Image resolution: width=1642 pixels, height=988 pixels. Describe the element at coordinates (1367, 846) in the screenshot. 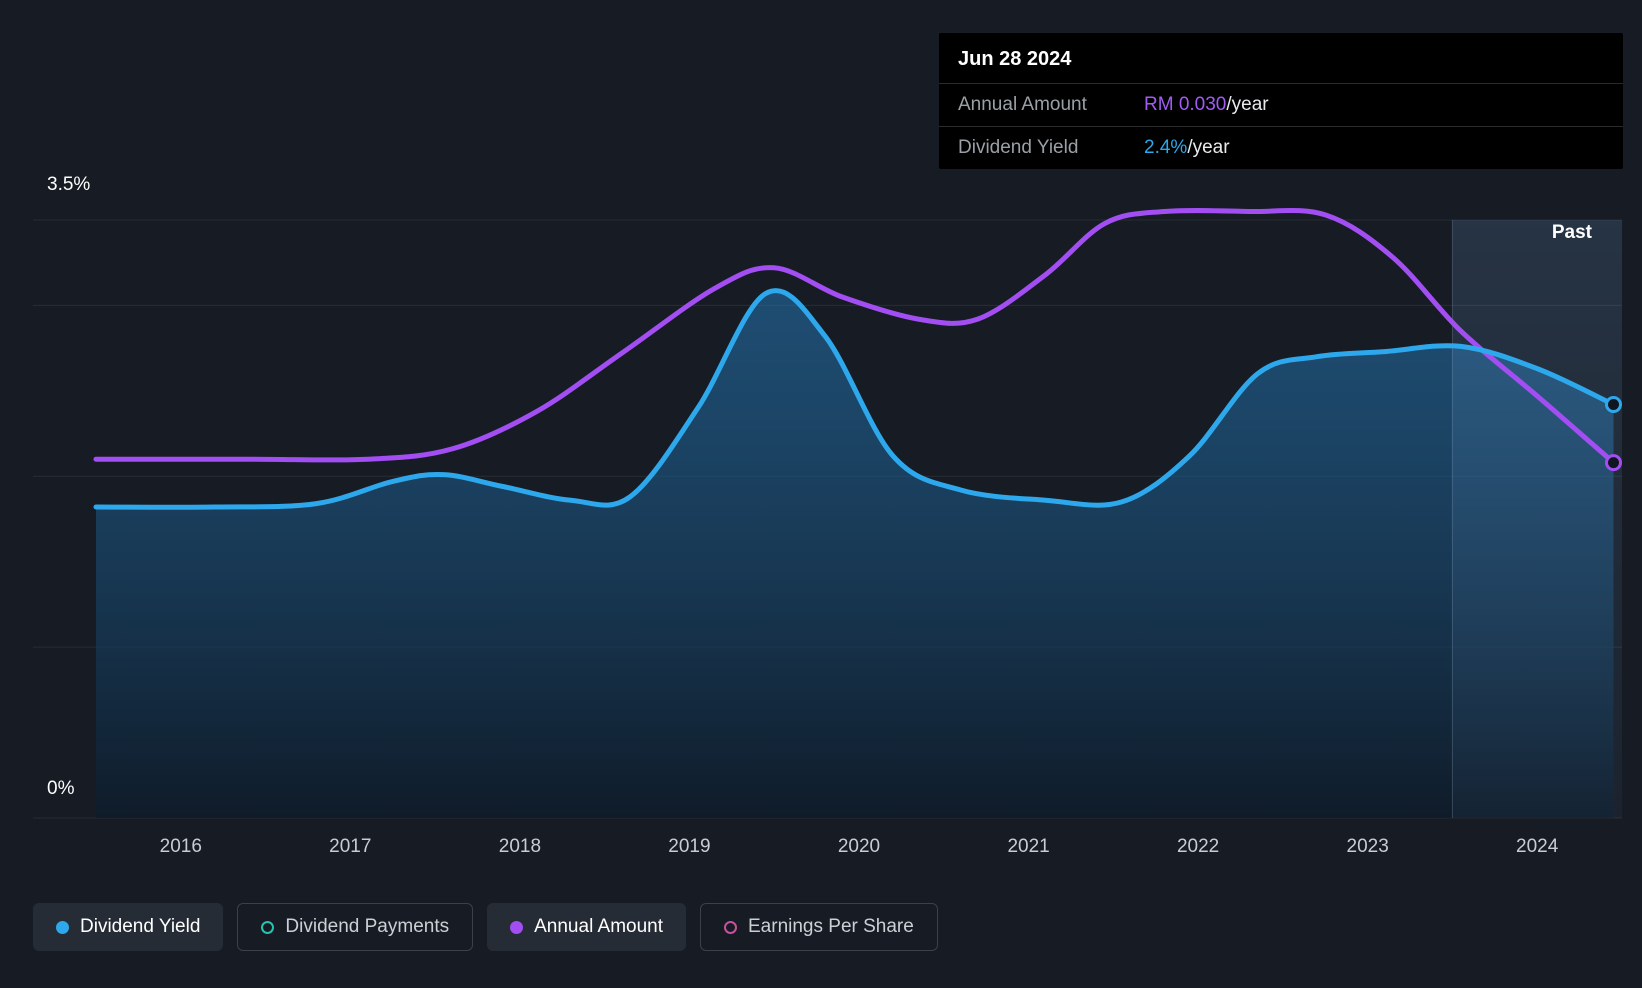

I see `x-axis-label: 2023` at that location.